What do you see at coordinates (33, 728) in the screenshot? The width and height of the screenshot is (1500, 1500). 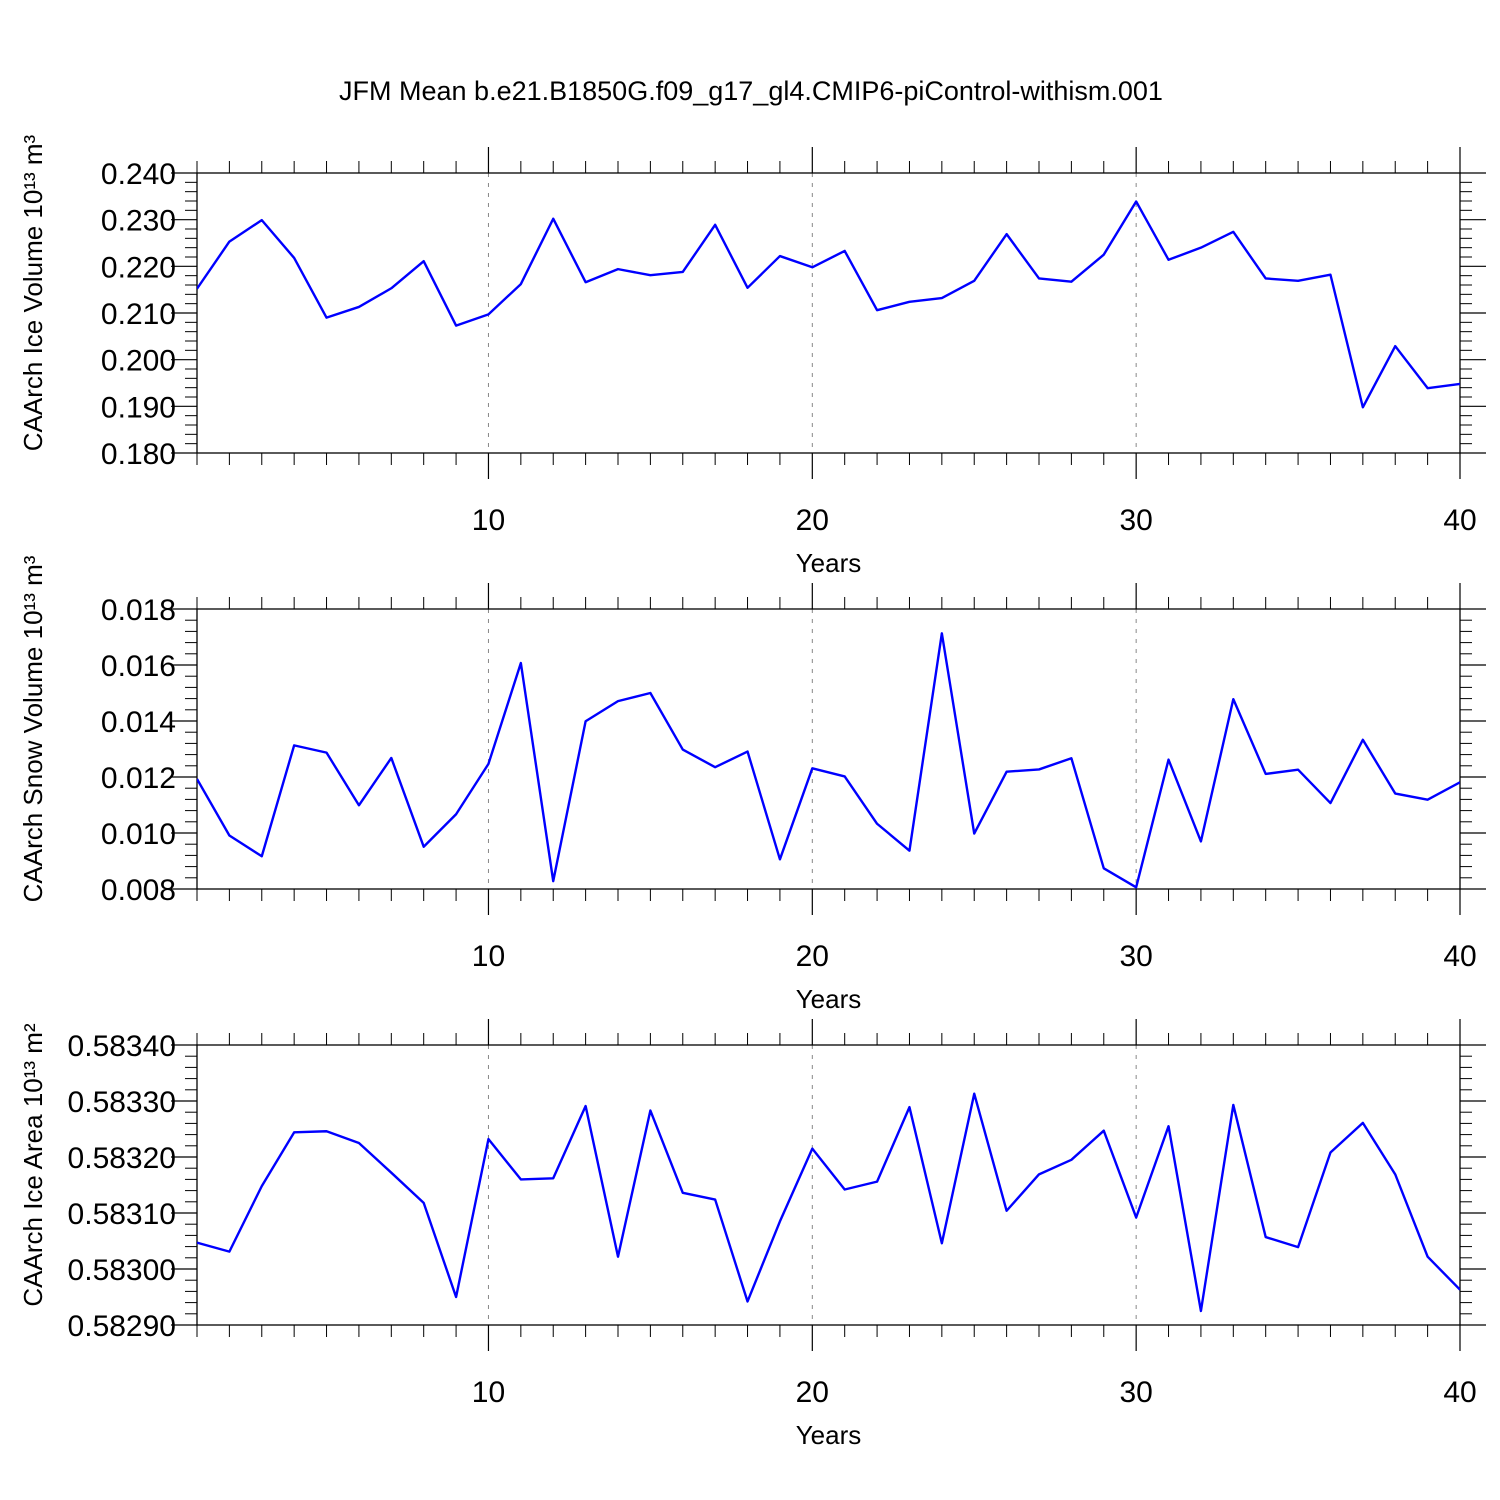 I see `y-axis-title: CAArch Snow Volume 10¹³ m³` at bounding box center [33, 728].